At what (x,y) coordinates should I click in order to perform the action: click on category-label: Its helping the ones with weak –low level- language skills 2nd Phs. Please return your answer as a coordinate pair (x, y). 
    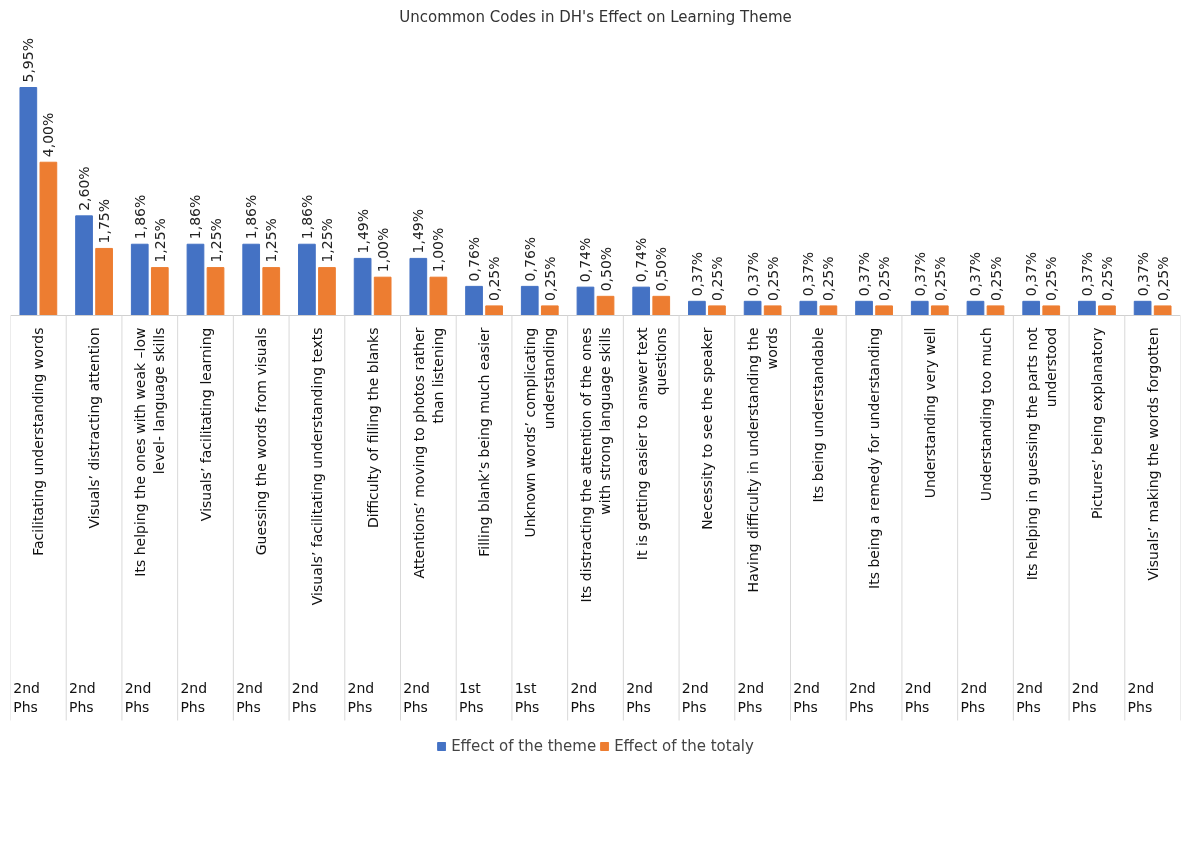
    Looking at the image, I should click on (146, 521).